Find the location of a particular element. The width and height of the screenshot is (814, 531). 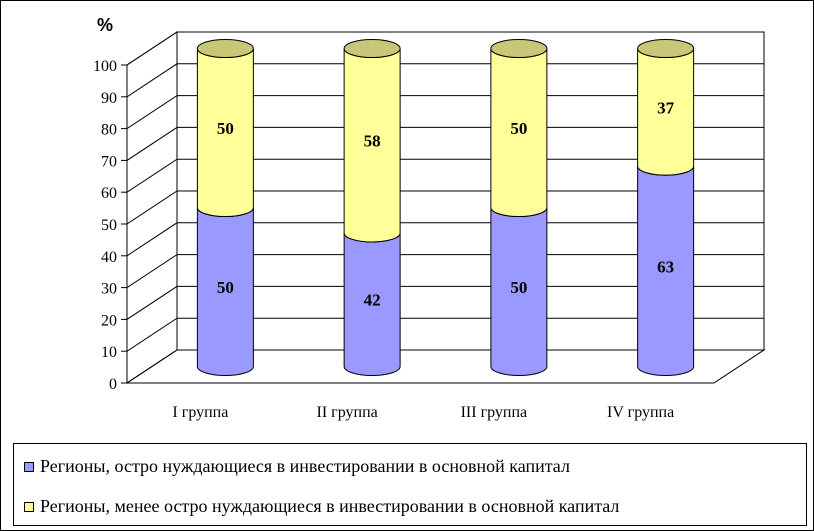

data-label: 58 is located at coordinates (372, 141).